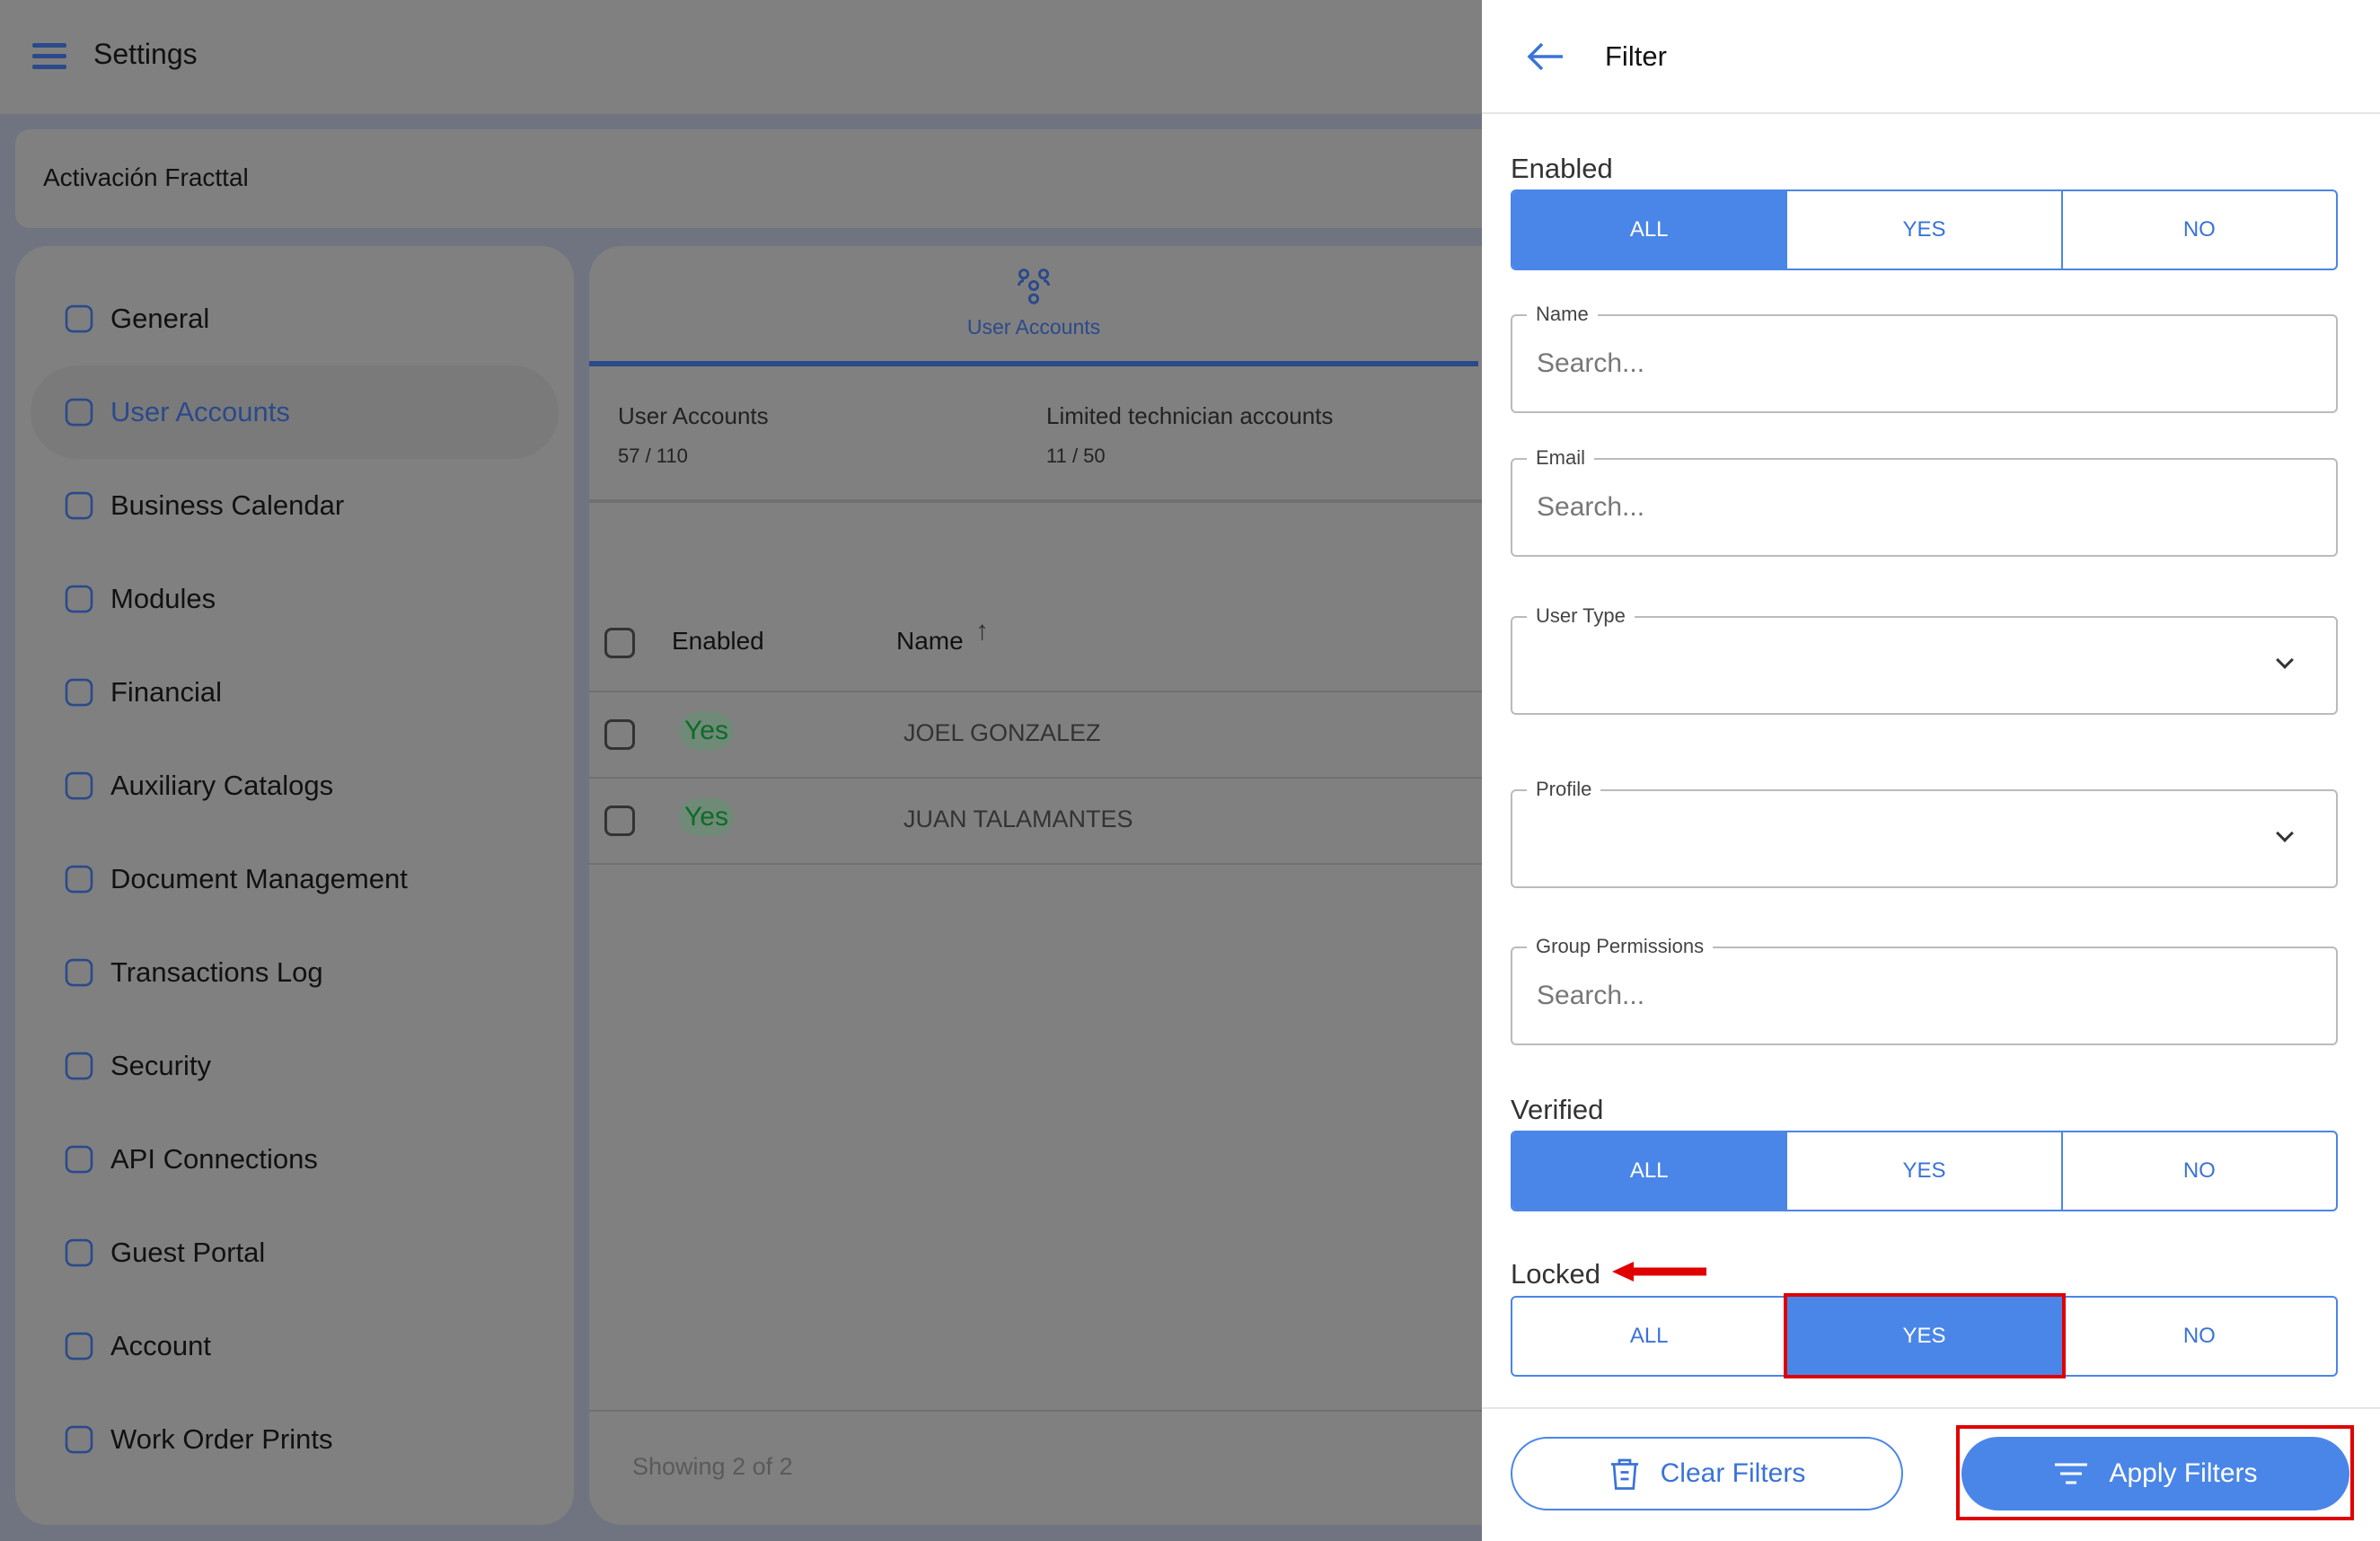 The height and width of the screenshot is (1541, 2380). I want to click on locked-yes-option: YES, so click(1925, 1337).